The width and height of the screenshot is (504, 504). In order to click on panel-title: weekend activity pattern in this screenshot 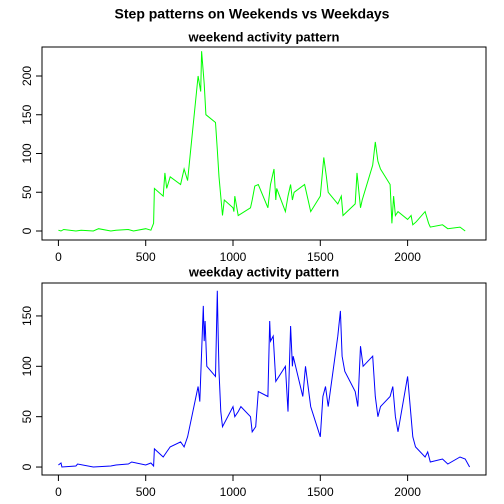, I will do `click(264, 36)`.